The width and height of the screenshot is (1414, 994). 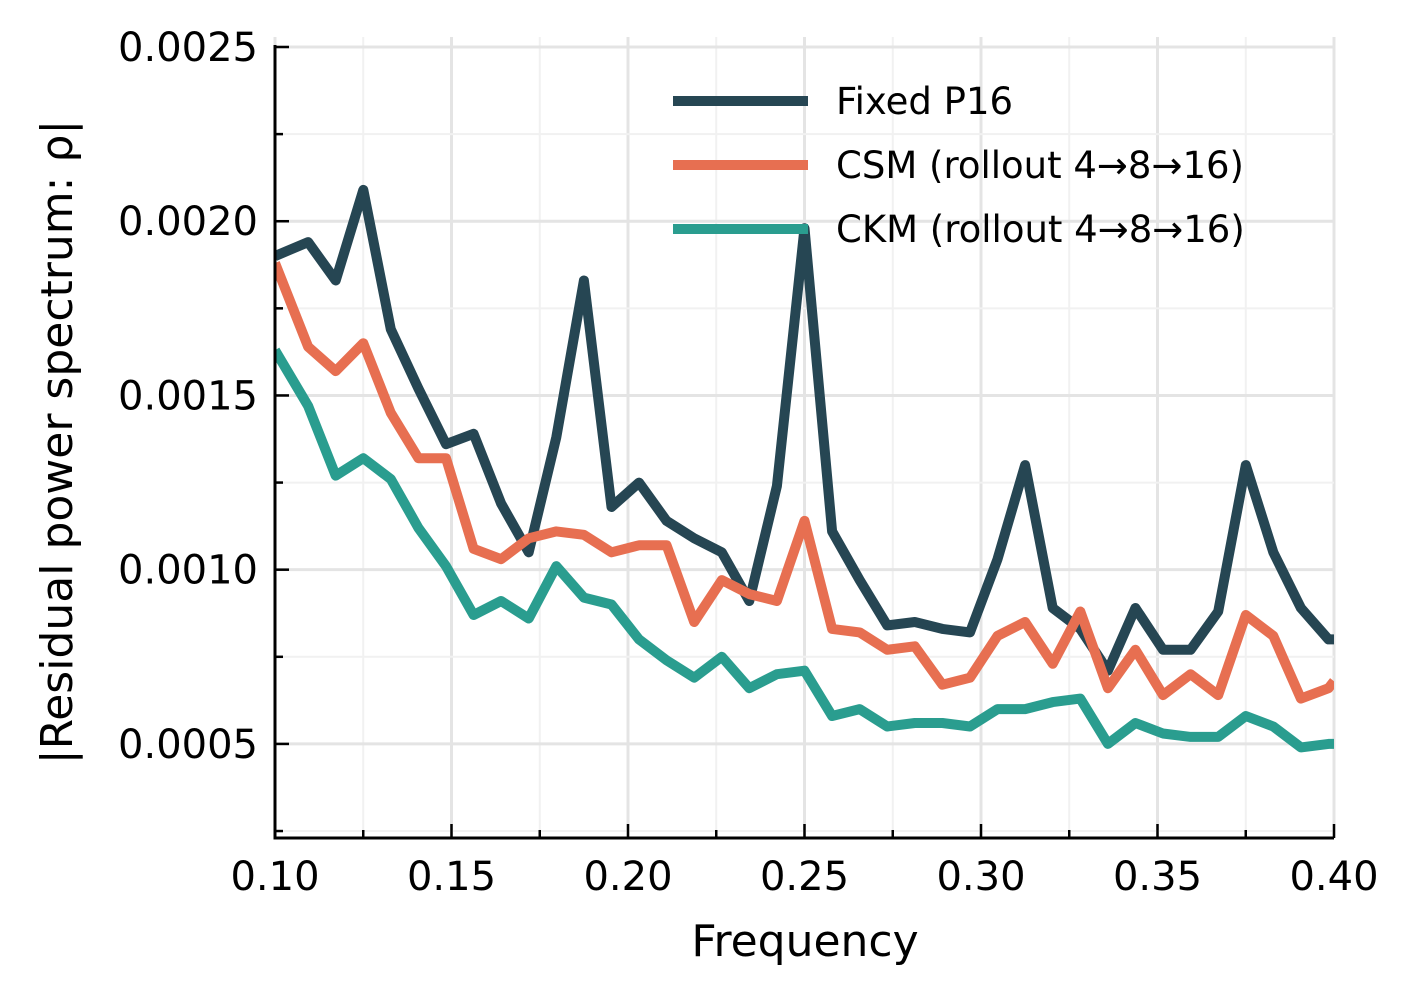 I want to click on x-tick-label: 0.20, so click(x=627, y=877).